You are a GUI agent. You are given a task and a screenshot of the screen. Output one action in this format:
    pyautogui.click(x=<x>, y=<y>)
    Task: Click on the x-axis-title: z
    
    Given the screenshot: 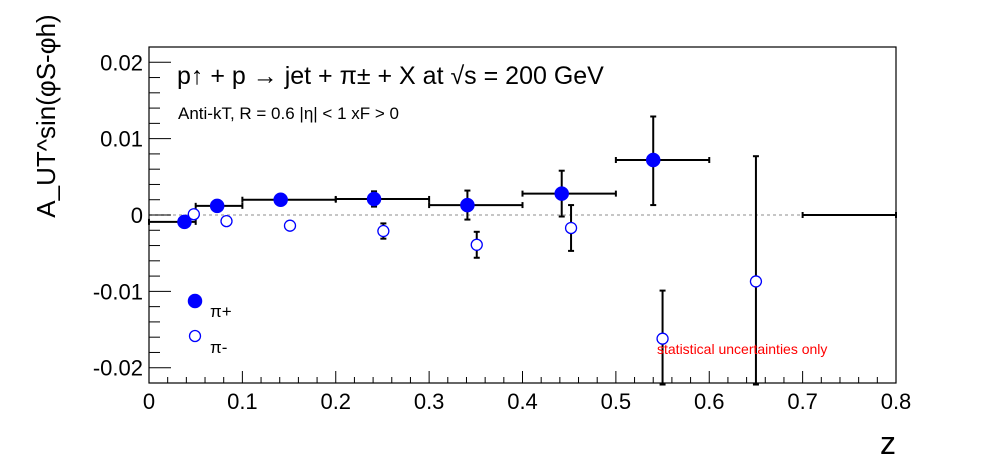 What is the action you would take?
    pyautogui.click(x=888, y=443)
    